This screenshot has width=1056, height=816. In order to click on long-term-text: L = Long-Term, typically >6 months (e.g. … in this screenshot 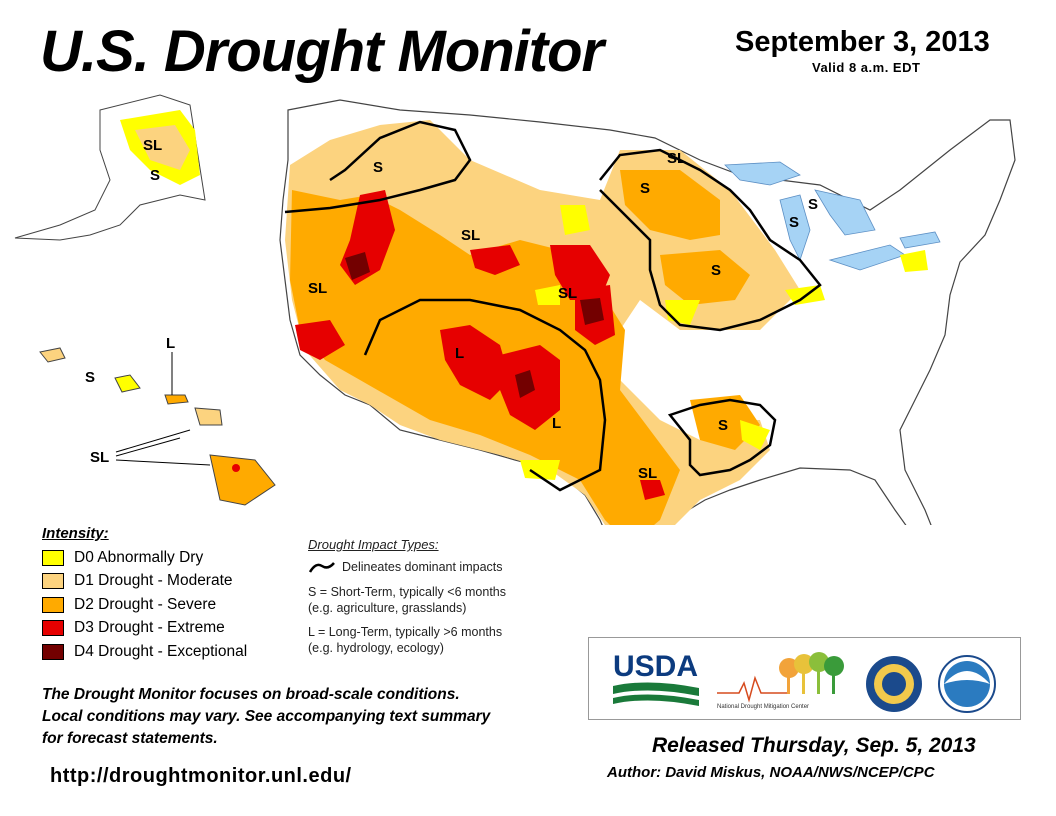, I will do `click(443, 640)`.